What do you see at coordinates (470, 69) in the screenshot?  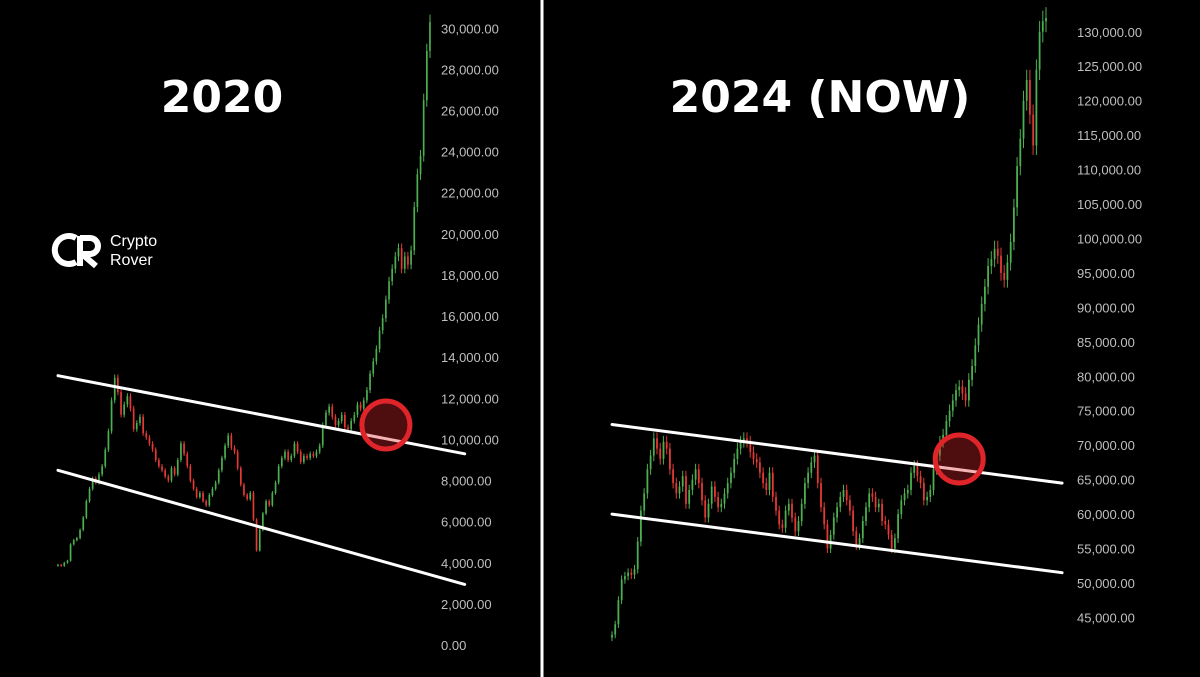 I see `y-tick-label: 28,000.00` at bounding box center [470, 69].